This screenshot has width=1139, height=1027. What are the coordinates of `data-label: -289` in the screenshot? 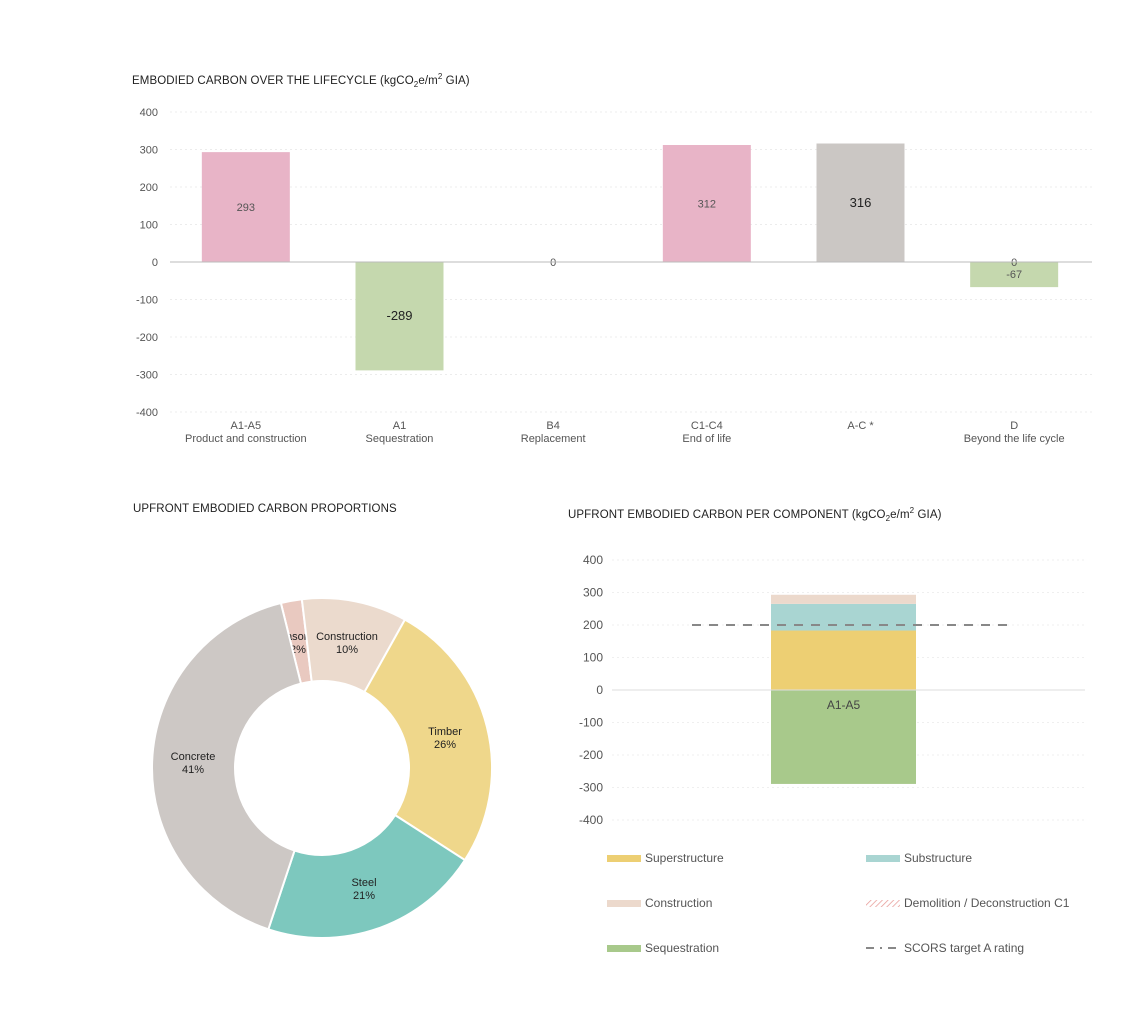 It's located at (399, 315).